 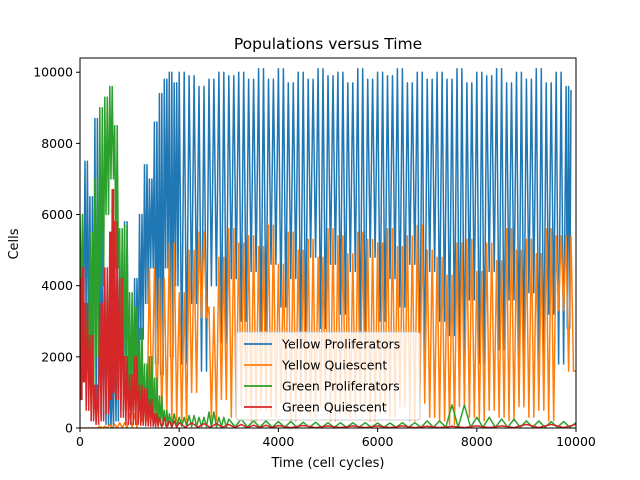 What do you see at coordinates (477, 441) in the screenshot?
I see `x-tick-label: 8000` at bounding box center [477, 441].